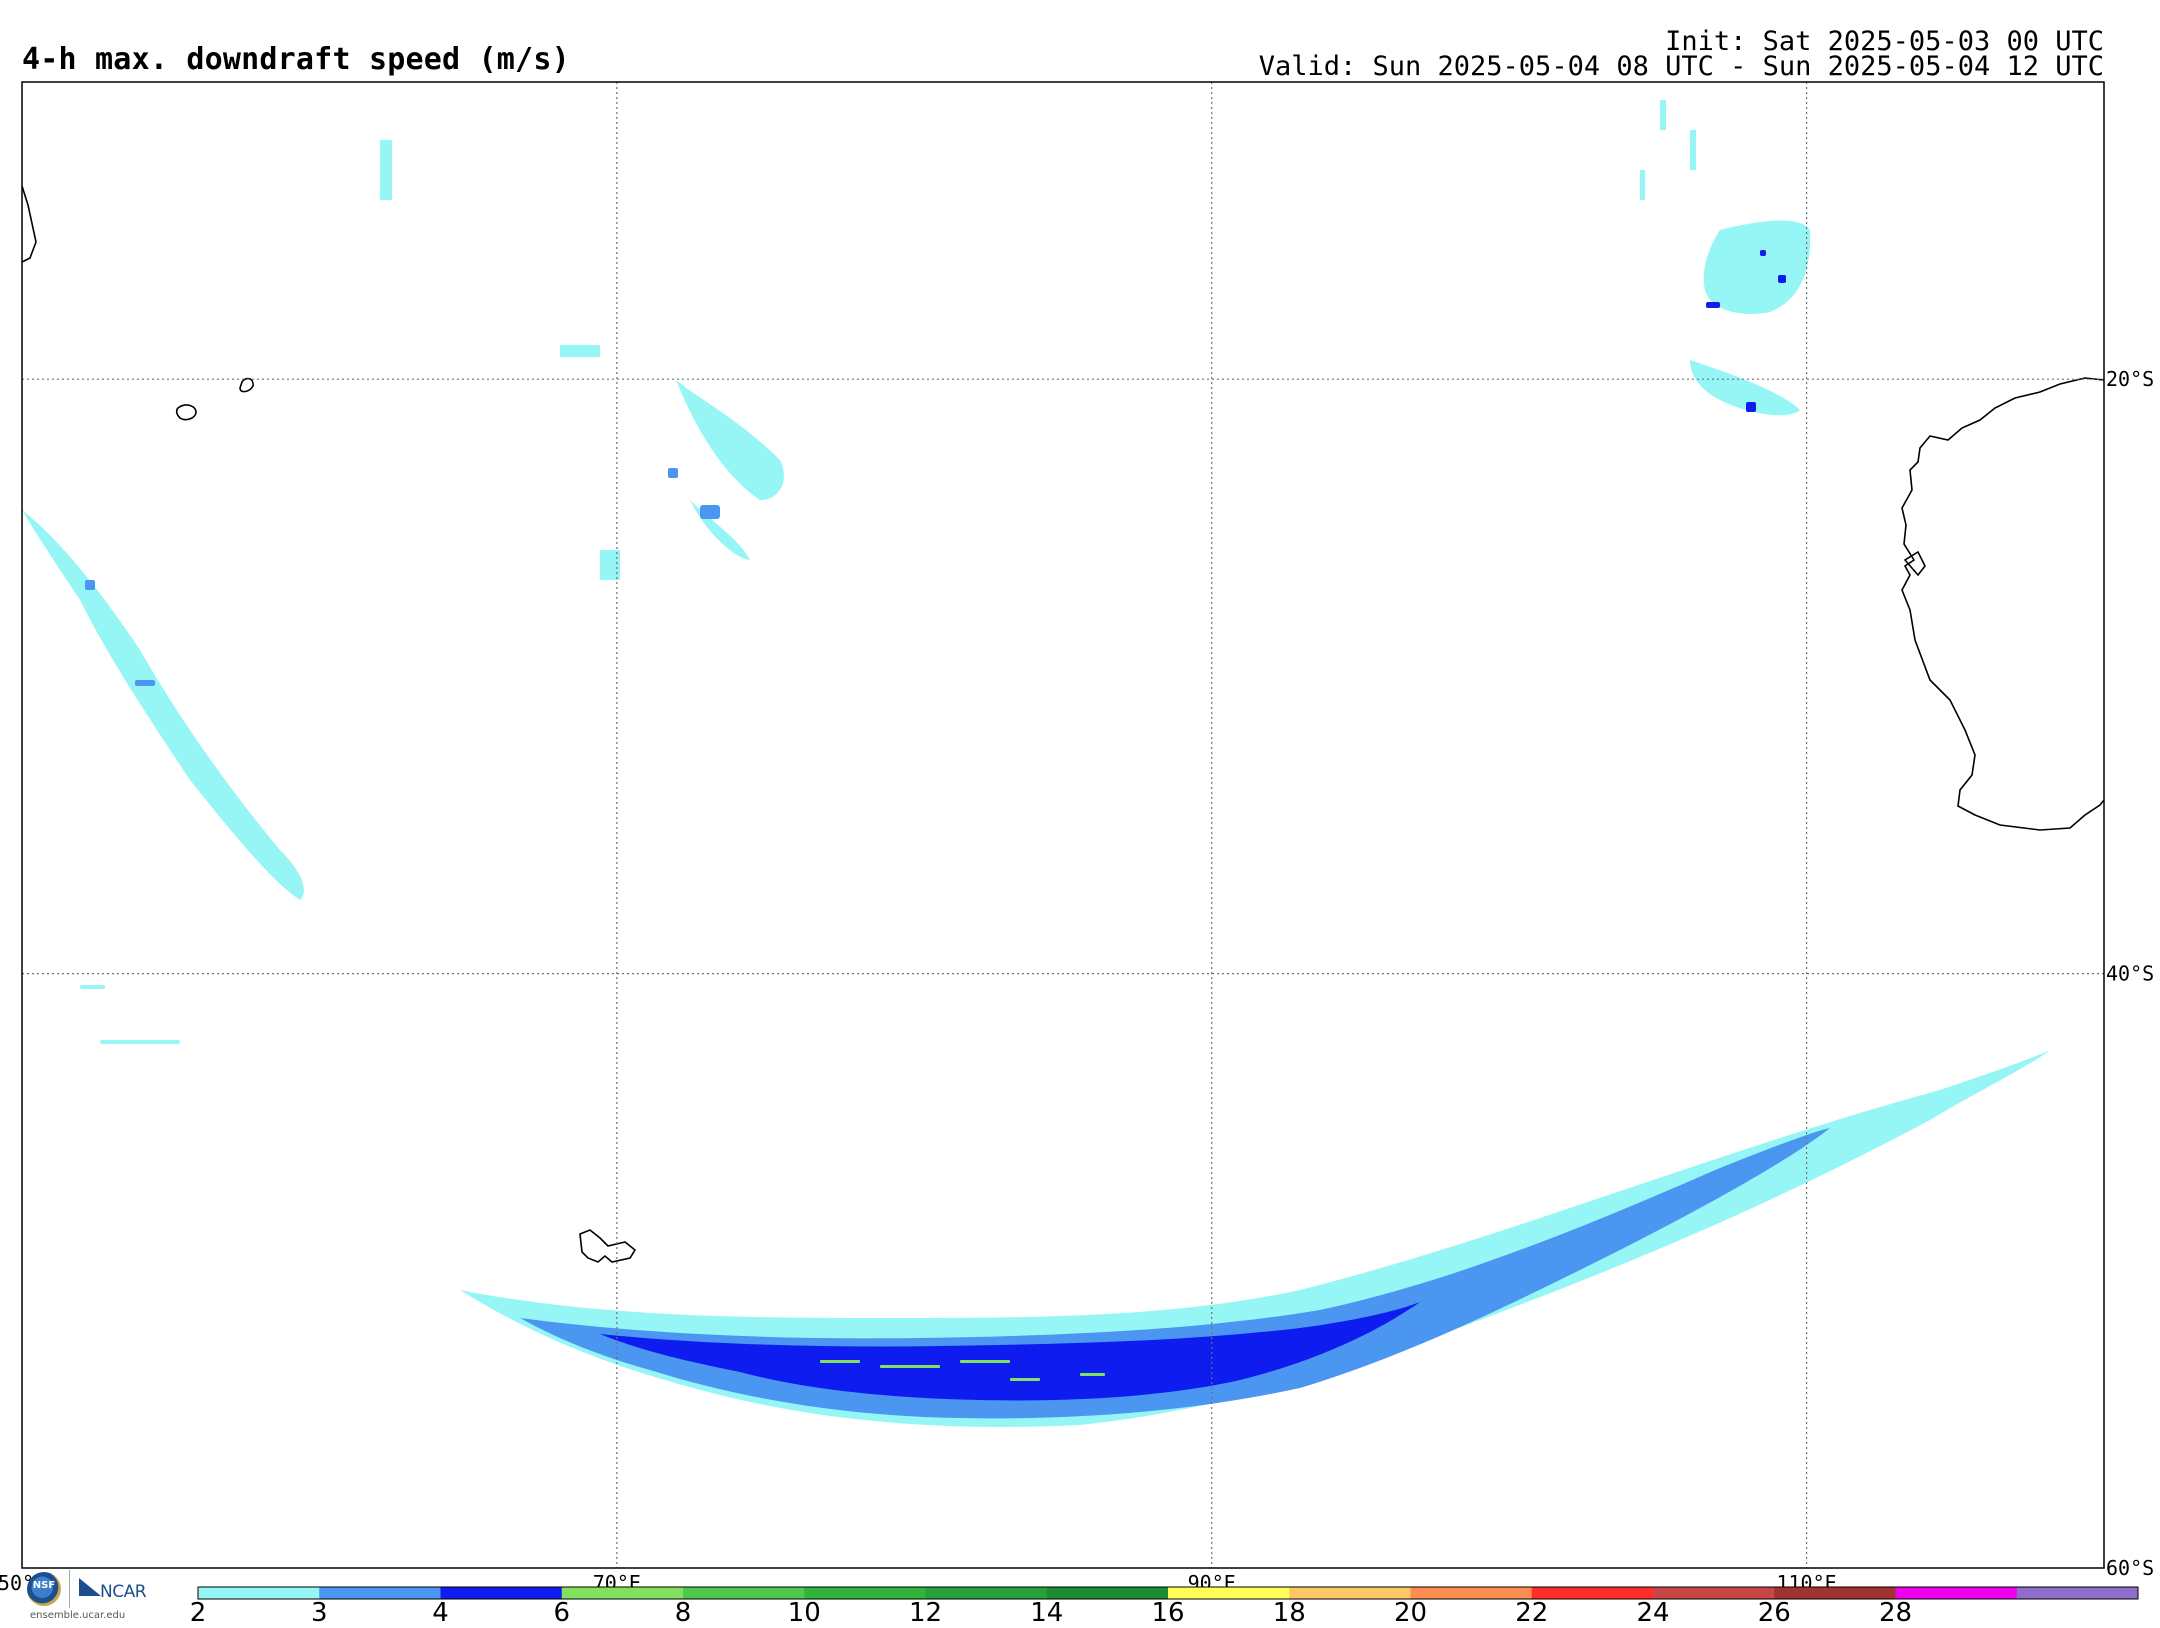 Image resolution: width=2160 pixels, height=1628 pixels. I want to click on nsf-seal-text: NSF, so click(44, 1585).